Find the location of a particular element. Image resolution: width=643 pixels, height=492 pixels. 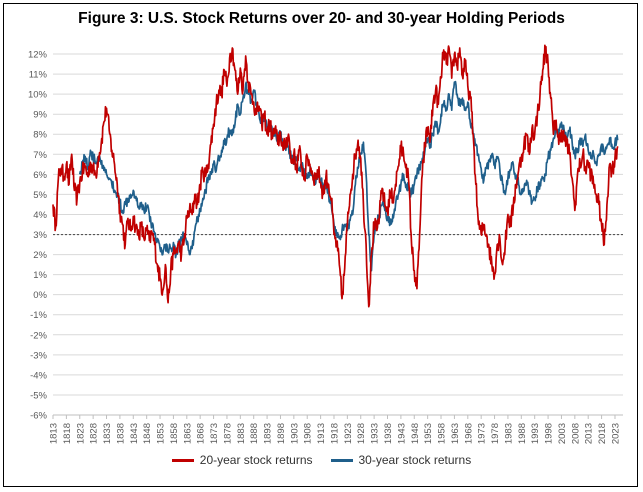

x-tick-label: 1923 is located at coordinates (348, 433).